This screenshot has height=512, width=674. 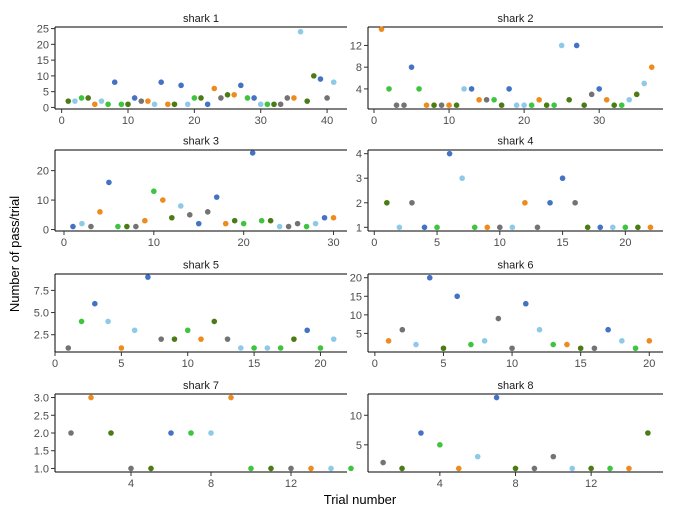 I want to click on panel-title: shark 1, so click(x=201, y=19).